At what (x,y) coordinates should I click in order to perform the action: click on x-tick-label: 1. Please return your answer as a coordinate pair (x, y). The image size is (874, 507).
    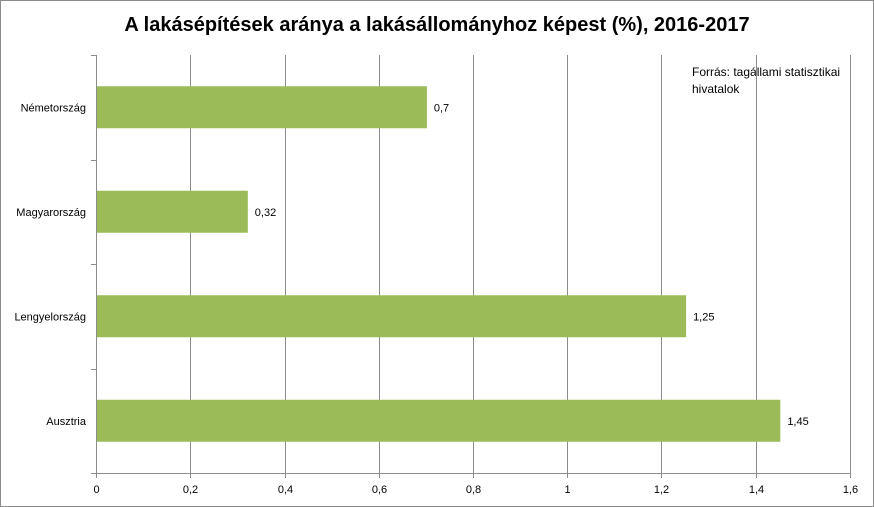
    Looking at the image, I should click on (567, 490).